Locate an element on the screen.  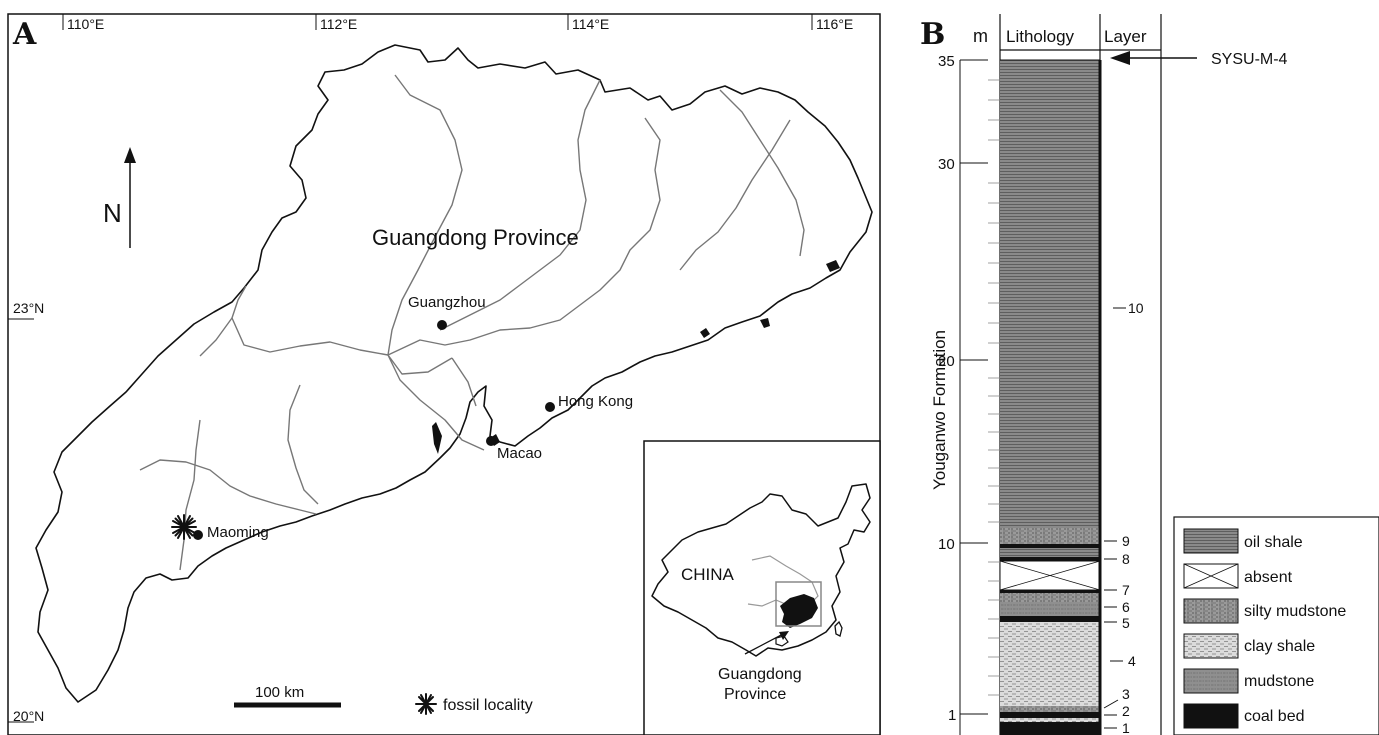
legend-label-silty-mudstone: silty mudstone is located at coordinates (1295, 611).